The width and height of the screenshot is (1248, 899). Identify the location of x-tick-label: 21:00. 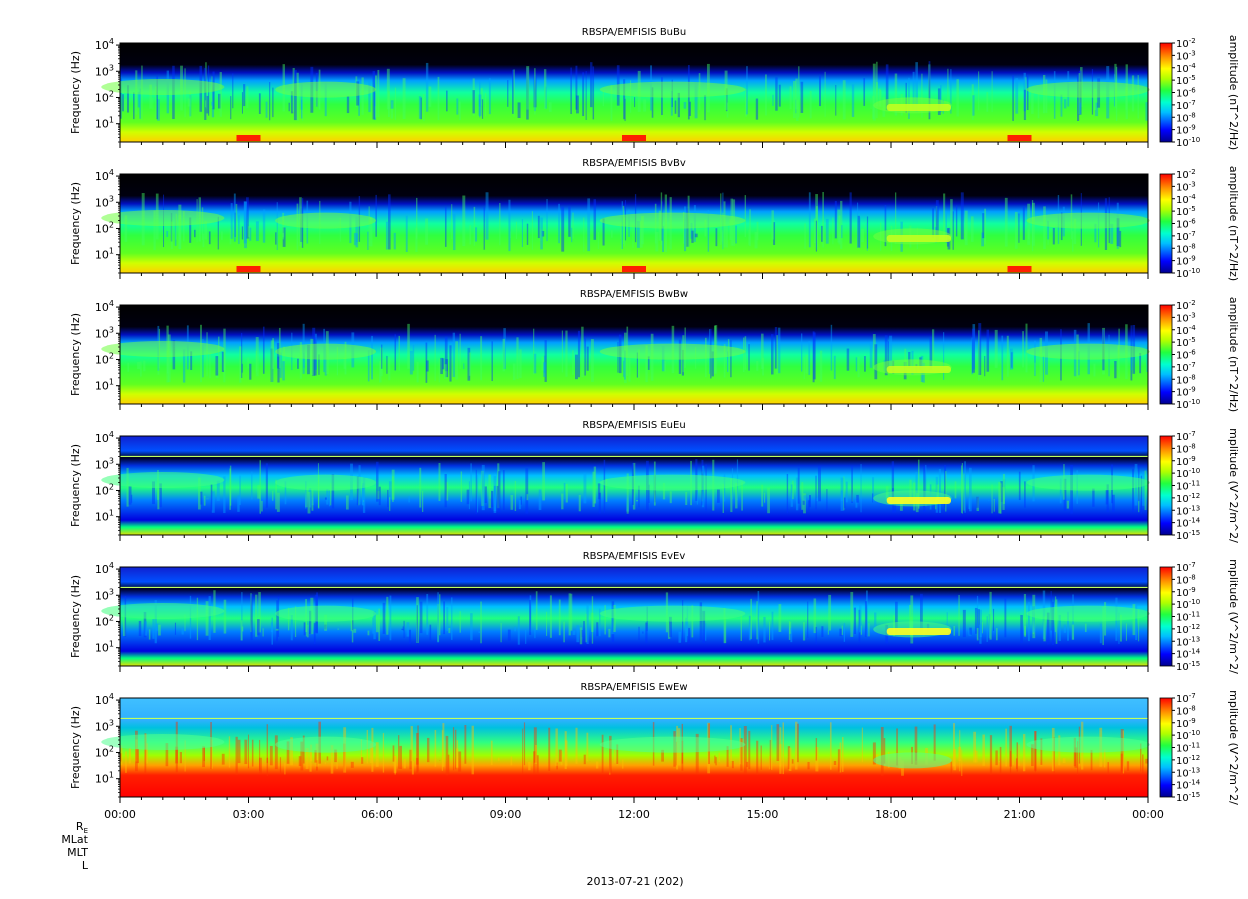
(1020, 814).